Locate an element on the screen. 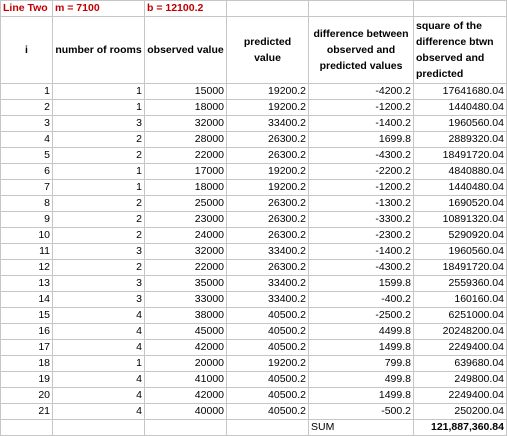  header-observed: observed value is located at coordinates (185, 50).